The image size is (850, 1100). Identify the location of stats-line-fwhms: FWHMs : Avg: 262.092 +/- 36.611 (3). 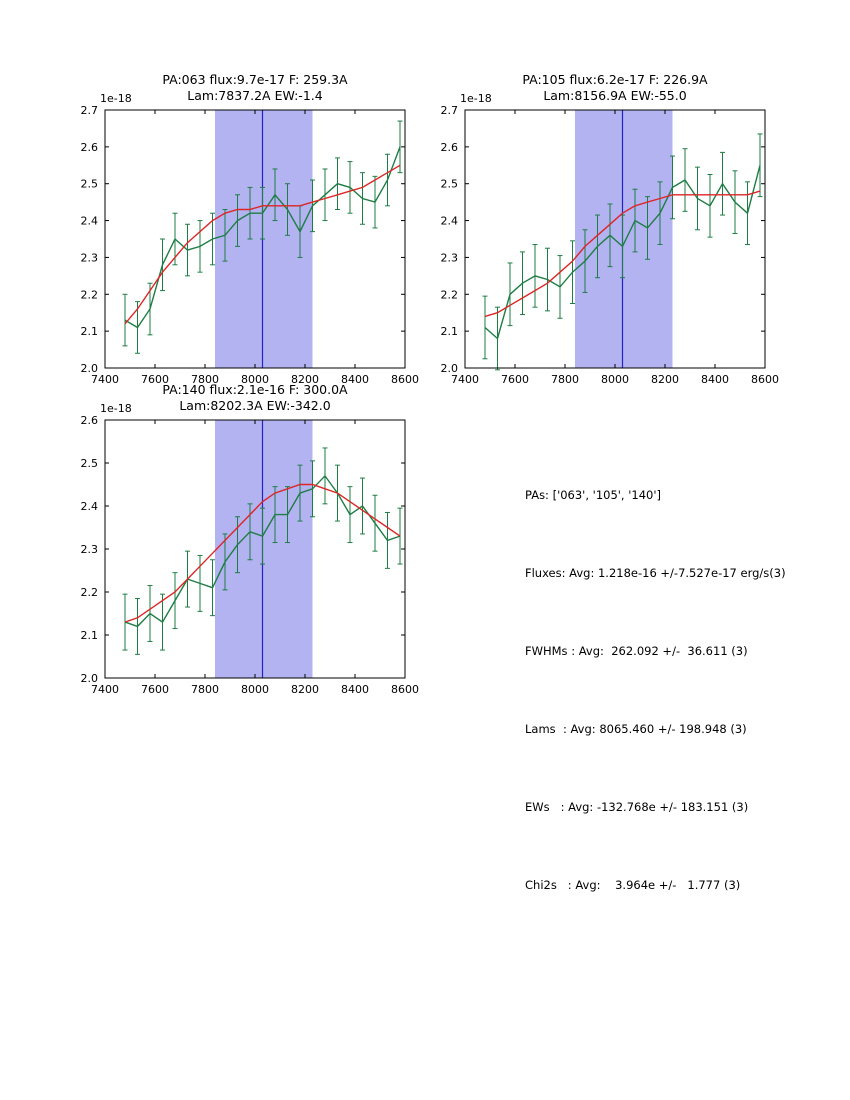
(636, 651).